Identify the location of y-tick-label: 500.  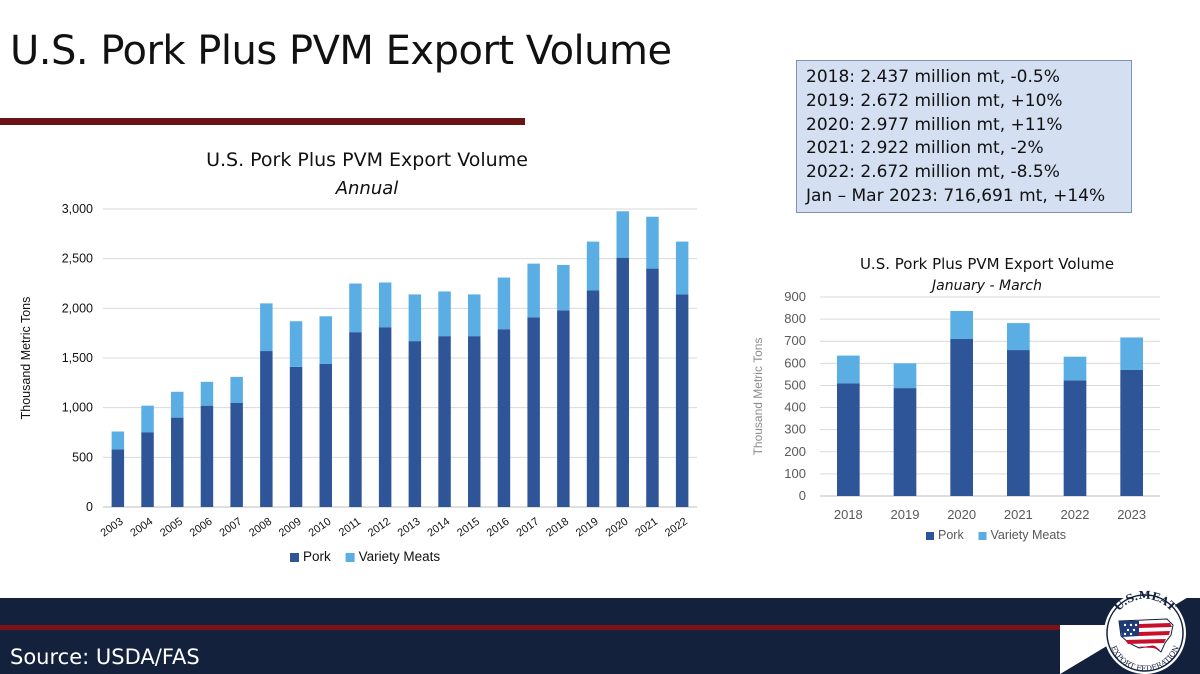
(82, 457).